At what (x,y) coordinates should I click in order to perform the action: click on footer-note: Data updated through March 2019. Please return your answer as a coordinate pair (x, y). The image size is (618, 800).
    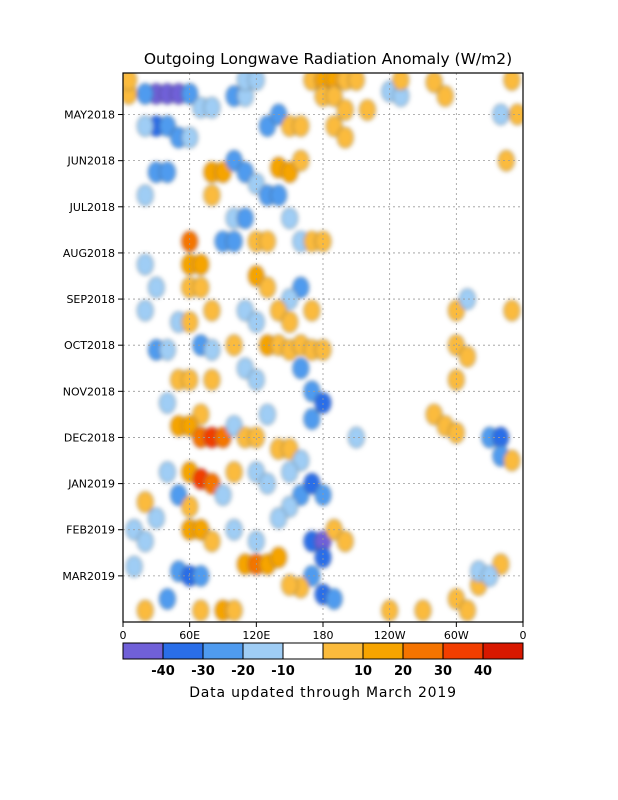
    Looking at the image, I should click on (323, 693).